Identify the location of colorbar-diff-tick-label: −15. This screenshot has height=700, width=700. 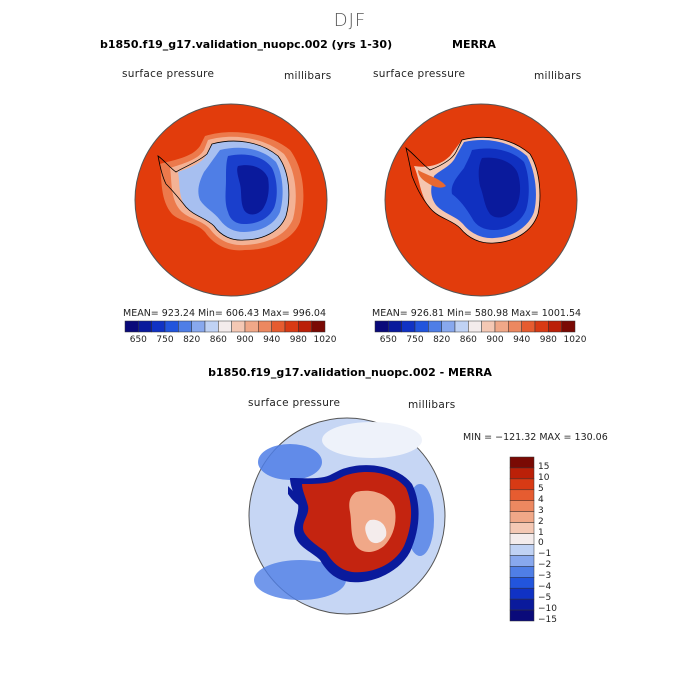
(547, 620).